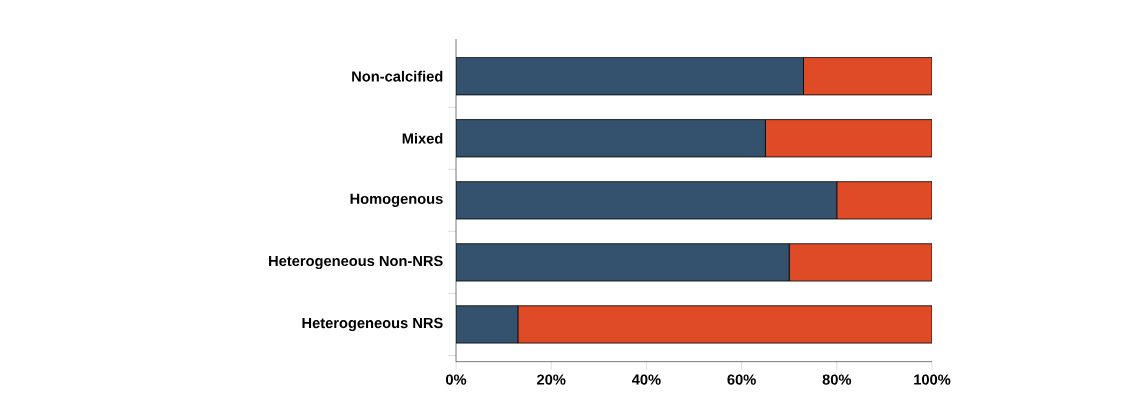 Image resolution: width=1131 pixels, height=415 pixels. What do you see at coordinates (741, 379) in the screenshot?
I see `x-tick-label: 60%` at bounding box center [741, 379].